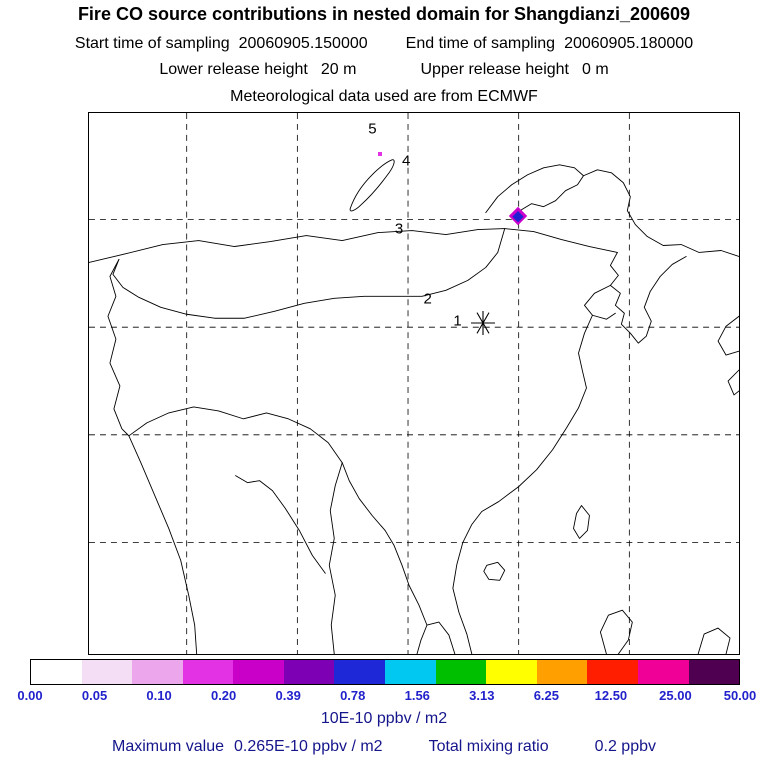 The width and height of the screenshot is (768, 768). I want to click on colorbar-tick-label: 0.78, so click(353, 695).